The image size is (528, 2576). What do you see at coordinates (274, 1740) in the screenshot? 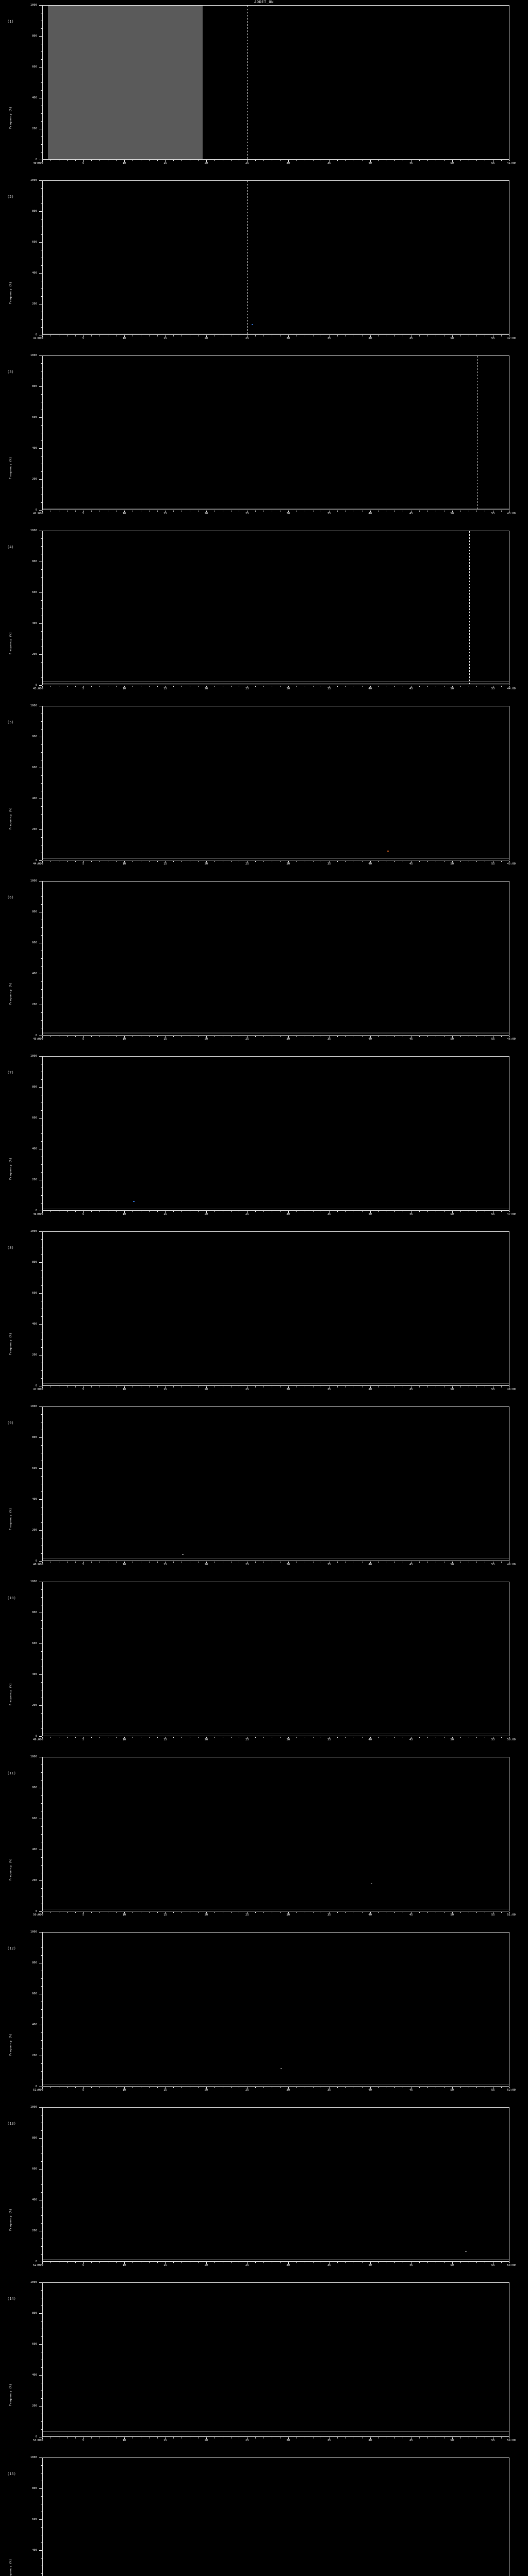
I see `x-axis: 0 5 10 15 20 25 30 35 40 45 50 55 49:00 50:00` at bounding box center [274, 1740].